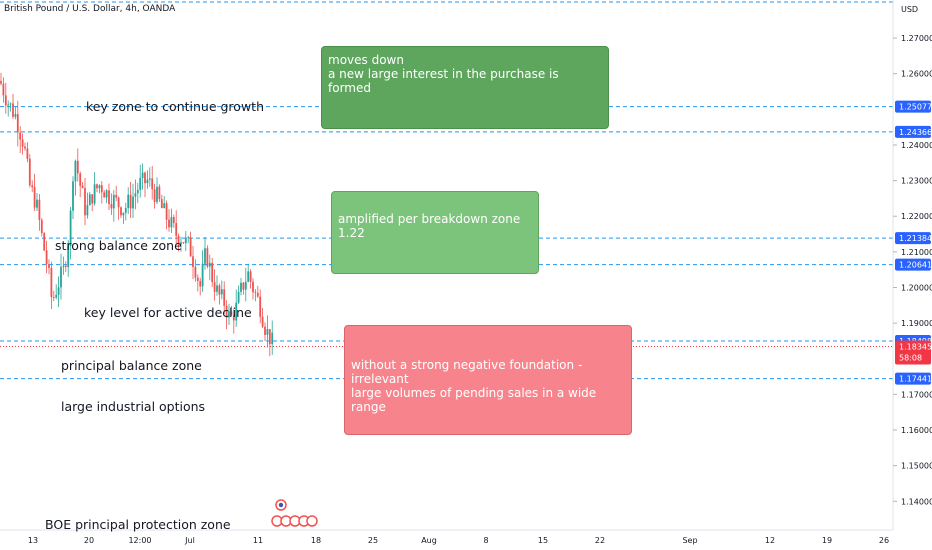  What do you see at coordinates (689, 540) in the screenshot?
I see `x-tick-label: Sep` at bounding box center [689, 540].